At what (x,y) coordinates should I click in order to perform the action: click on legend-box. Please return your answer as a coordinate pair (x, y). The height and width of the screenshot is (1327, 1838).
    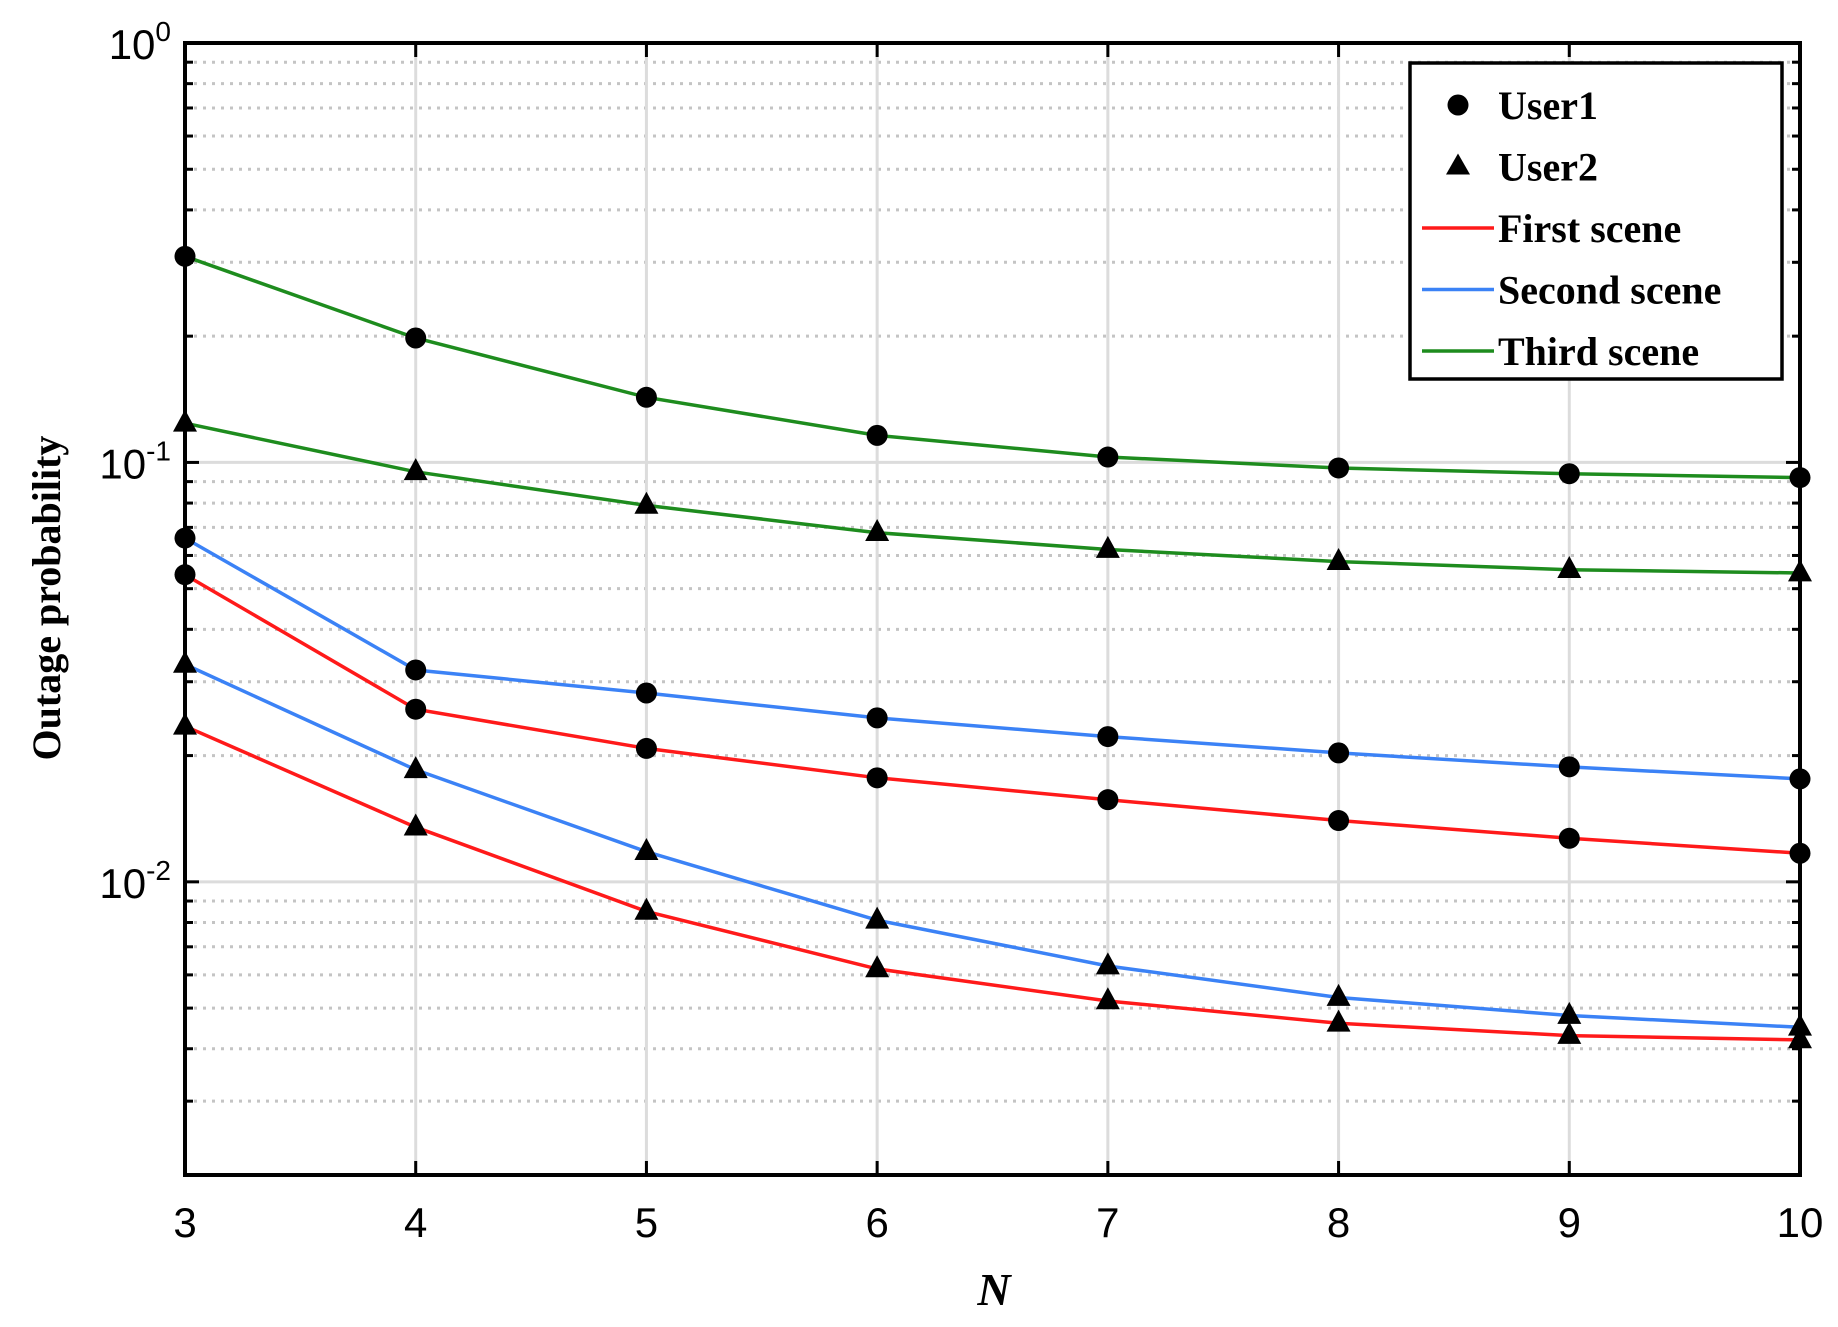
    Looking at the image, I should click on (1596, 221).